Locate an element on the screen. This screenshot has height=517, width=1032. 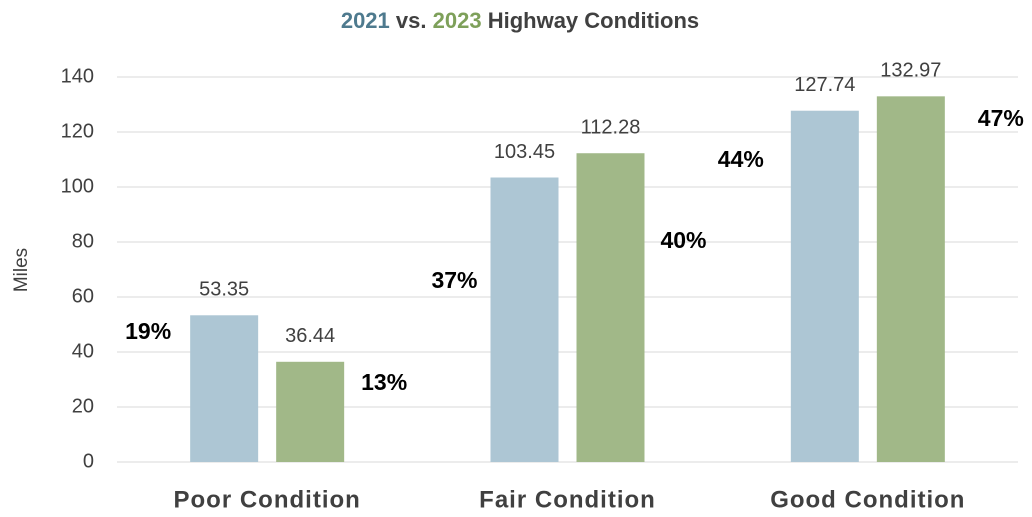
y-tick-label: 100 is located at coordinates (77, 186).